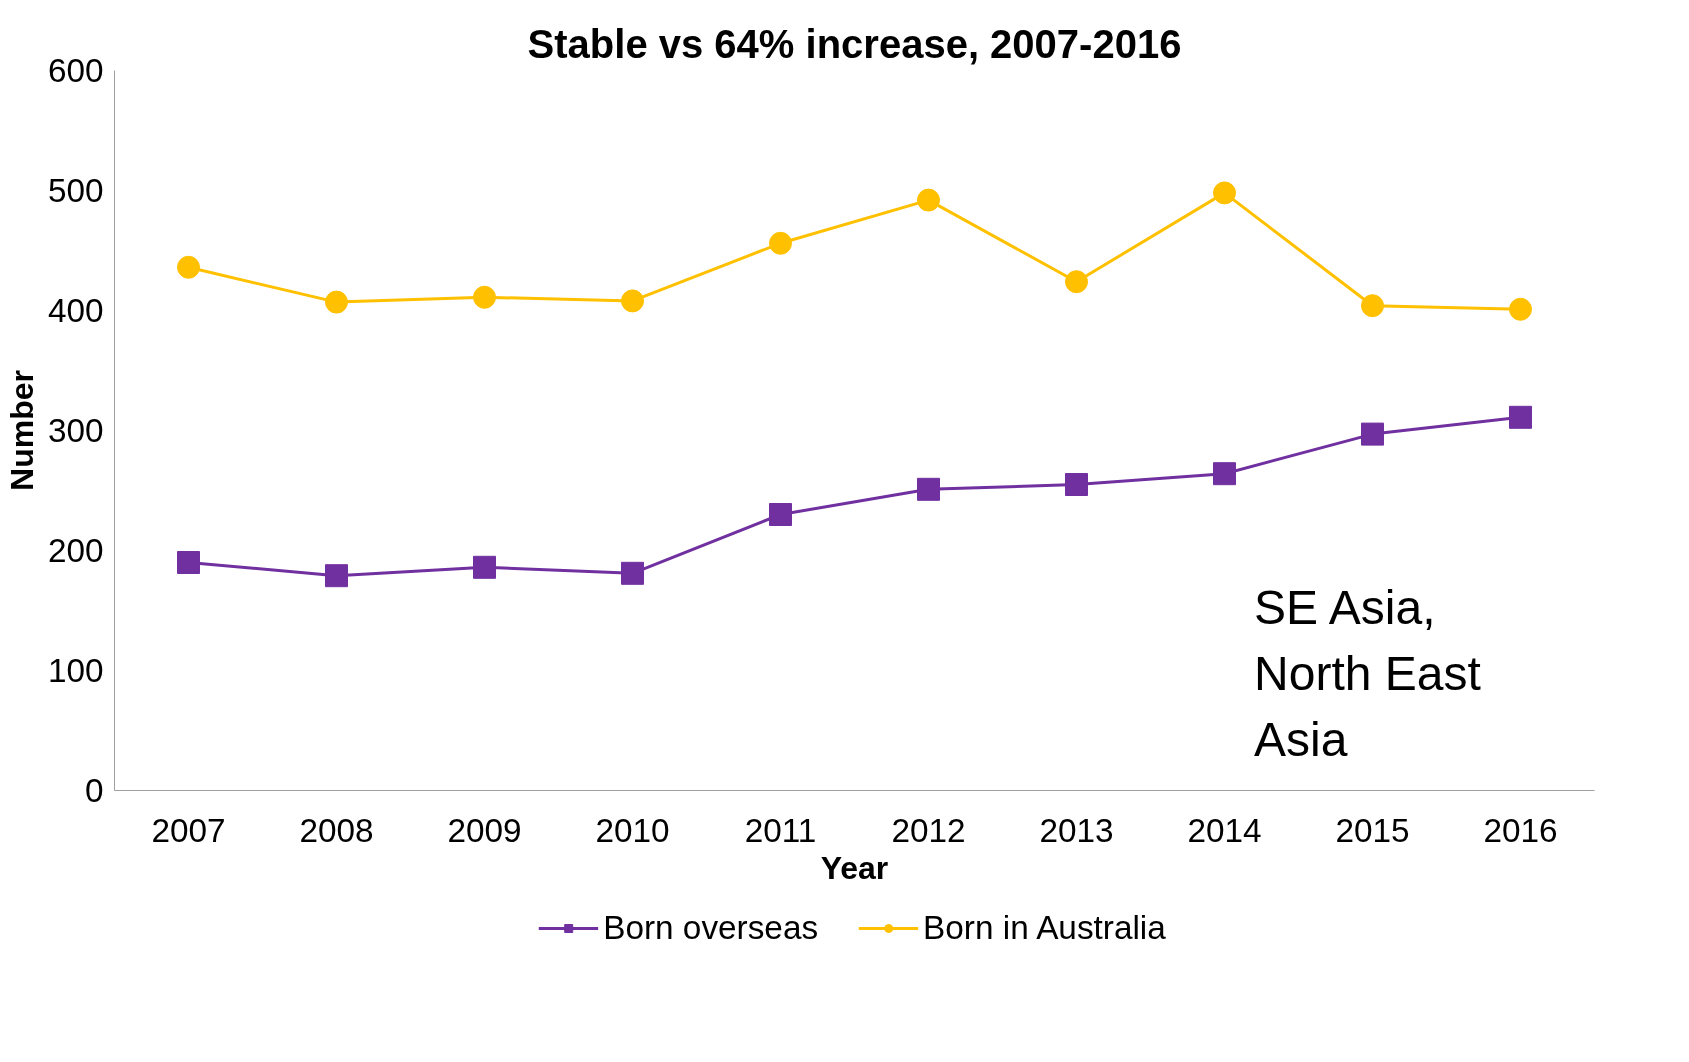  What do you see at coordinates (780, 830) in the screenshot?
I see `x-tick-label: 2011` at bounding box center [780, 830].